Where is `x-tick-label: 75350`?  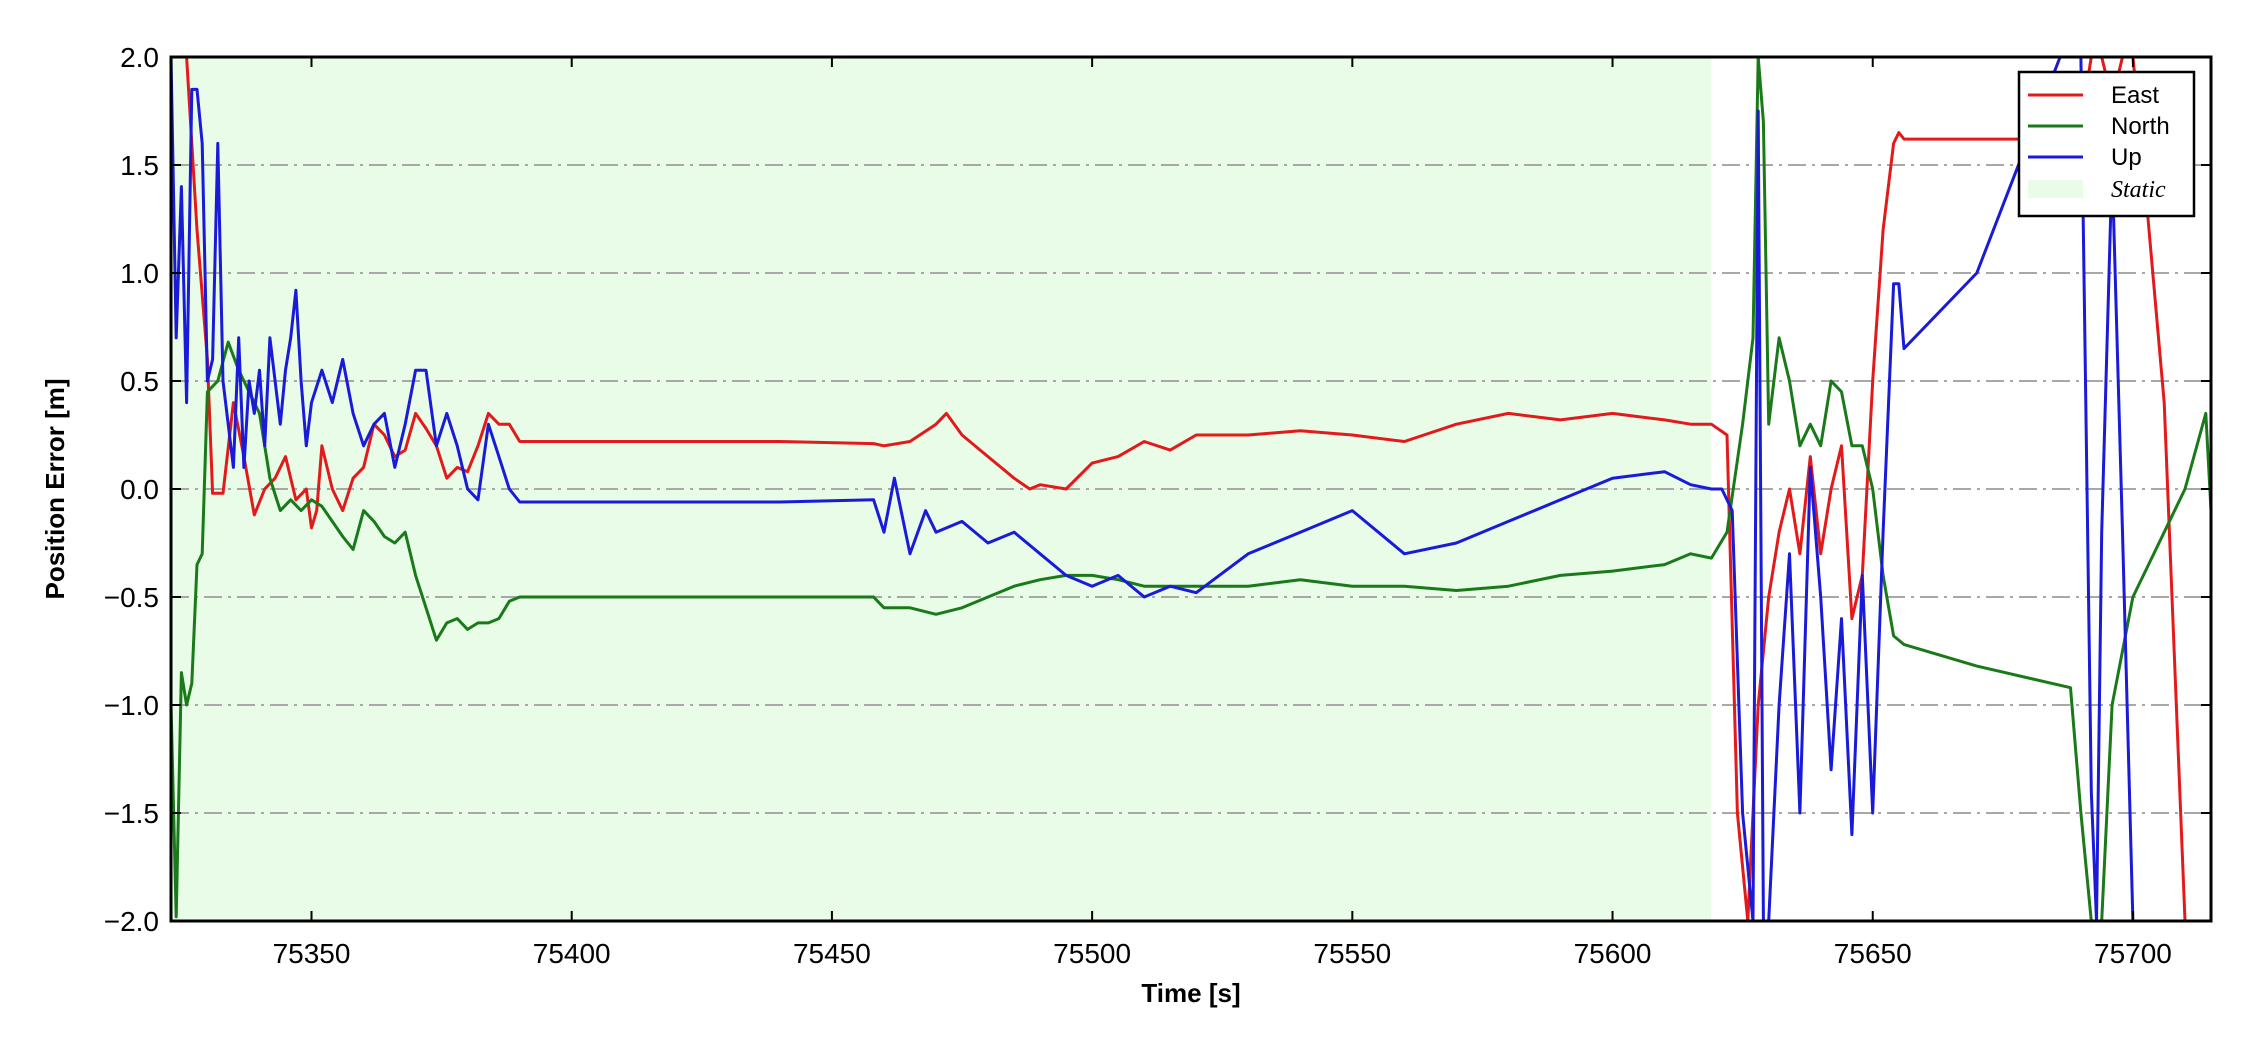
x-tick-label: 75350 is located at coordinates (312, 953).